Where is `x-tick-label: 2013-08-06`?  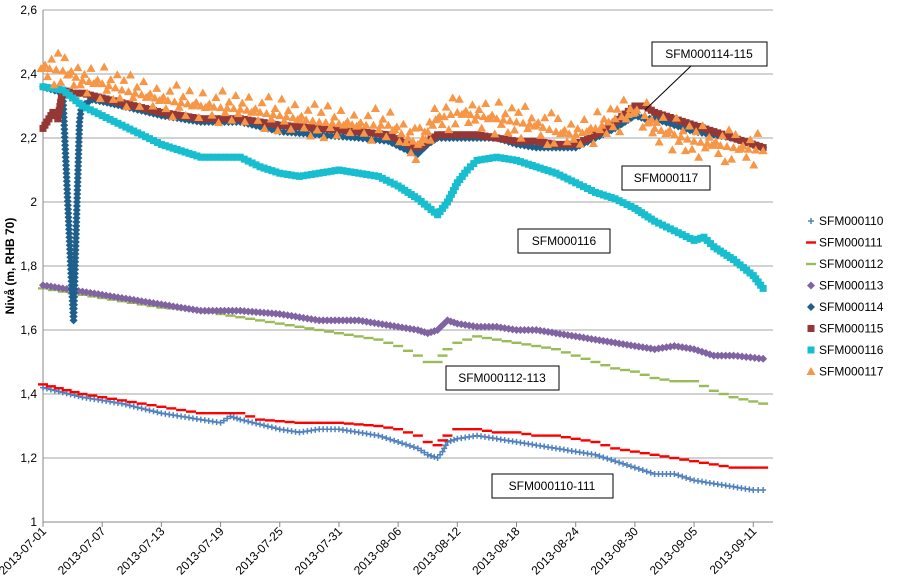 x-tick-label: 2013-08-06 is located at coordinates (378, 551).